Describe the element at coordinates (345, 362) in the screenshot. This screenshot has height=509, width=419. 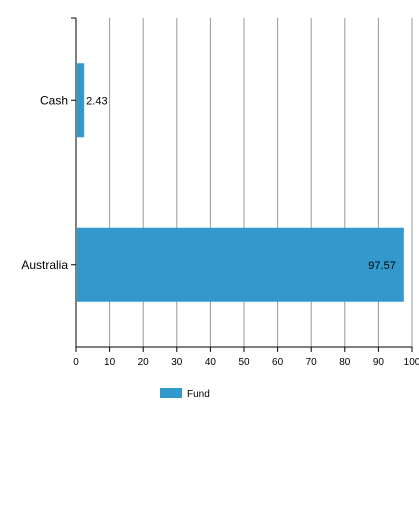
I see `x-tick-label: 80` at that location.